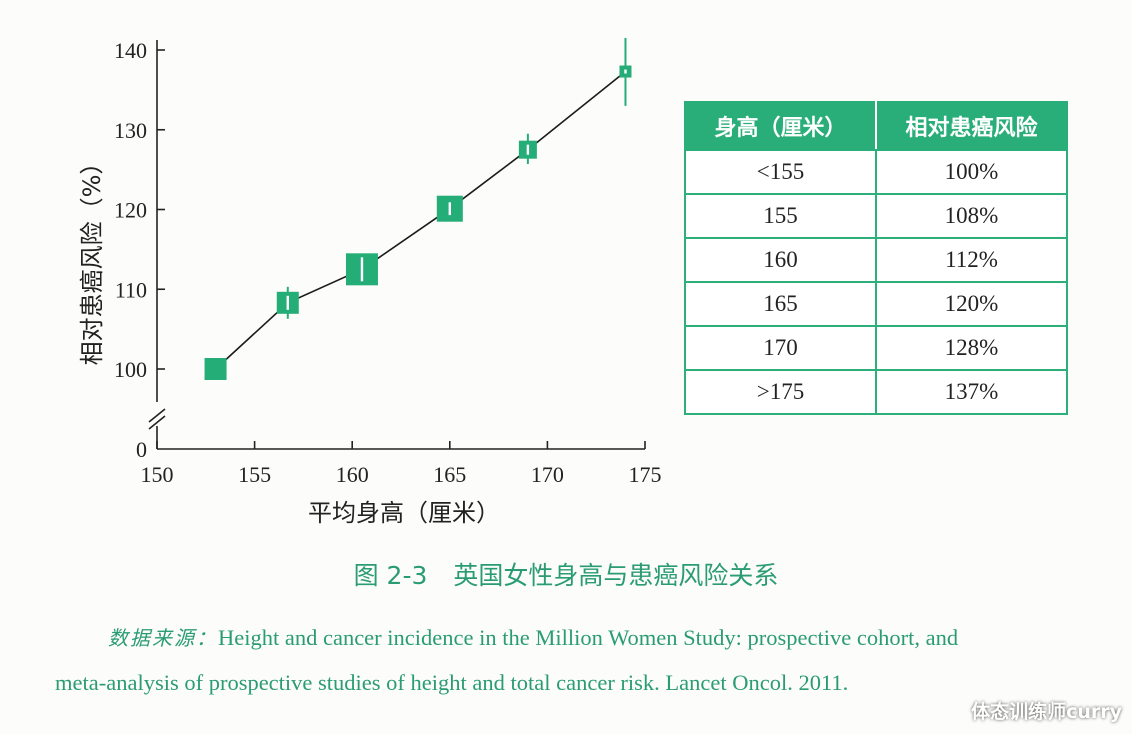  I want to click on x-tick-label: 155, so click(254, 474).